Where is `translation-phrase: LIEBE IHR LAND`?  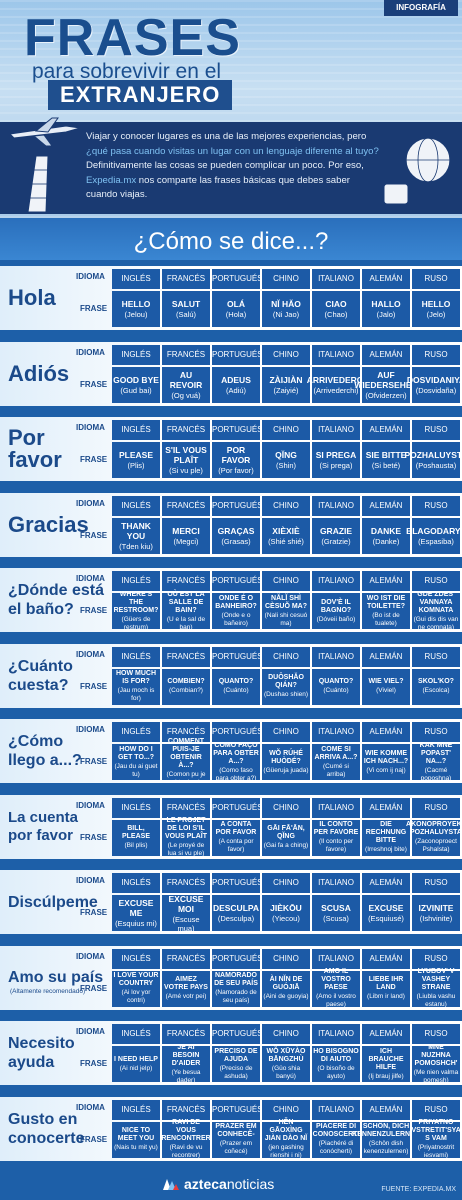 translation-phrase: LIEBE IHR LAND is located at coordinates (386, 983).